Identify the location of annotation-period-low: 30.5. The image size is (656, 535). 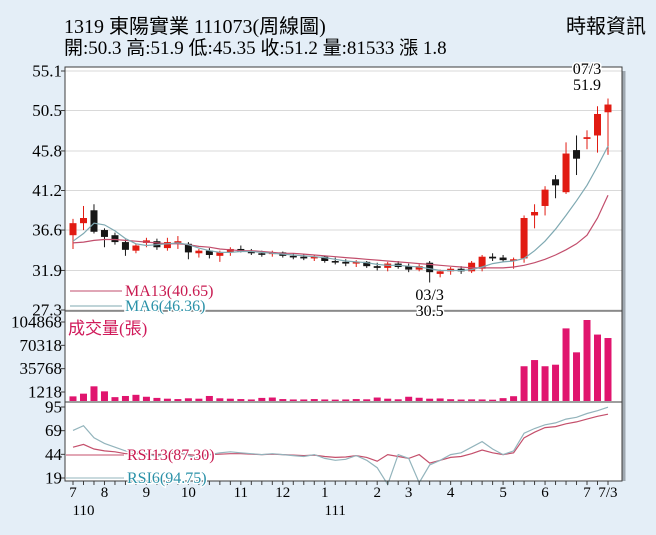
(430, 311).